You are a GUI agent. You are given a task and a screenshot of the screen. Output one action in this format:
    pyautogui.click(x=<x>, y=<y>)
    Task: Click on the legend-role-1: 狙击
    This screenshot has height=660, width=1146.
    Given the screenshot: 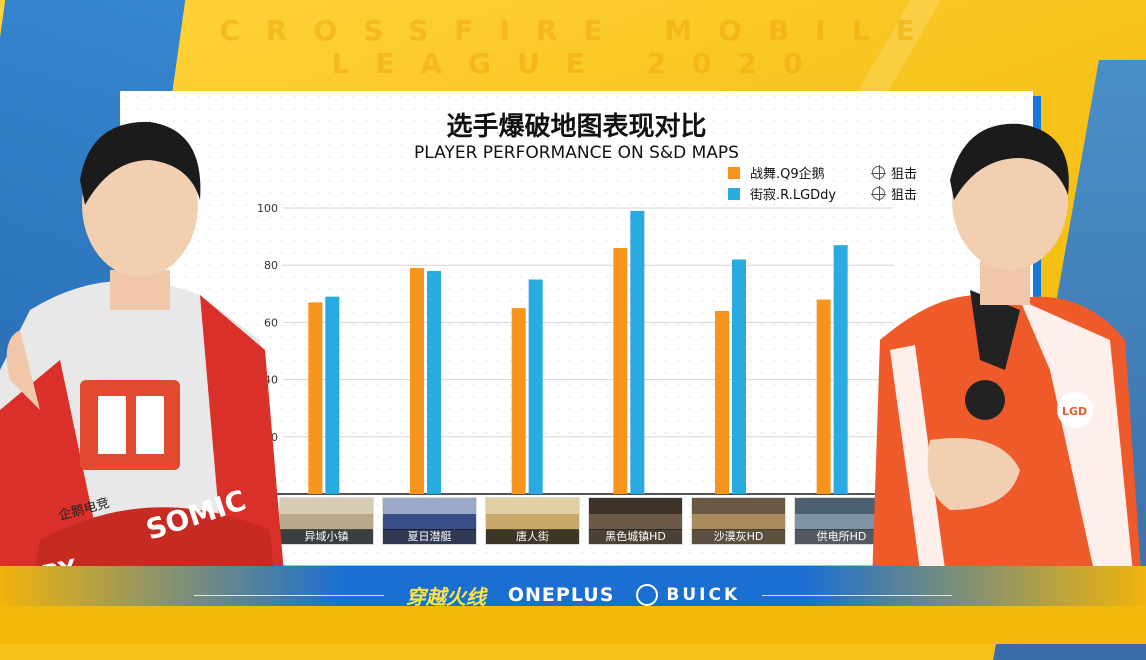 What is the action you would take?
    pyautogui.click(x=904, y=195)
    